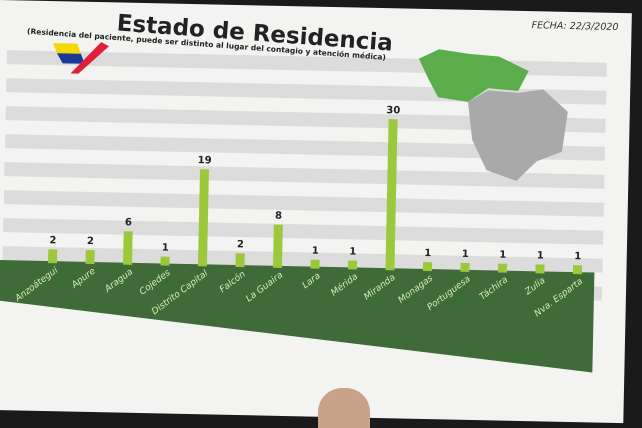 Image resolution: width=642 pixels, height=428 pixels. What do you see at coordinates (165, 261) in the screenshot?
I see `bar-cojedes` at bounding box center [165, 261].